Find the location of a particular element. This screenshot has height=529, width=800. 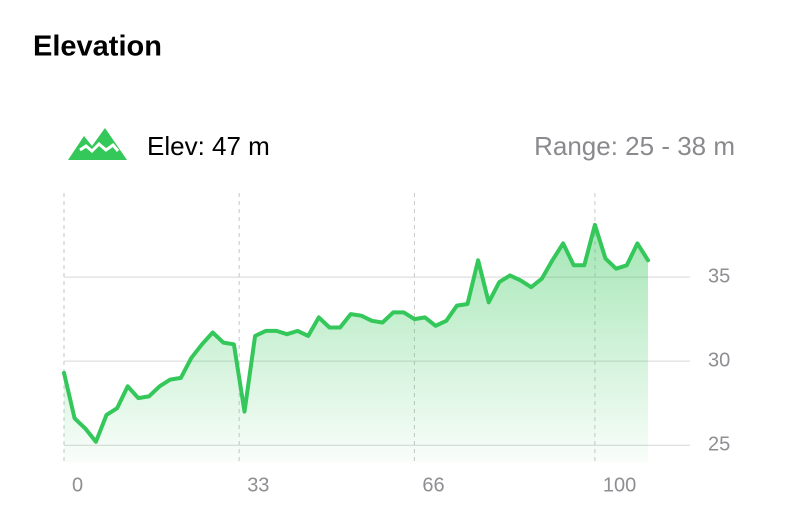

x-tick-label: 66 is located at coordinates (433, 485).